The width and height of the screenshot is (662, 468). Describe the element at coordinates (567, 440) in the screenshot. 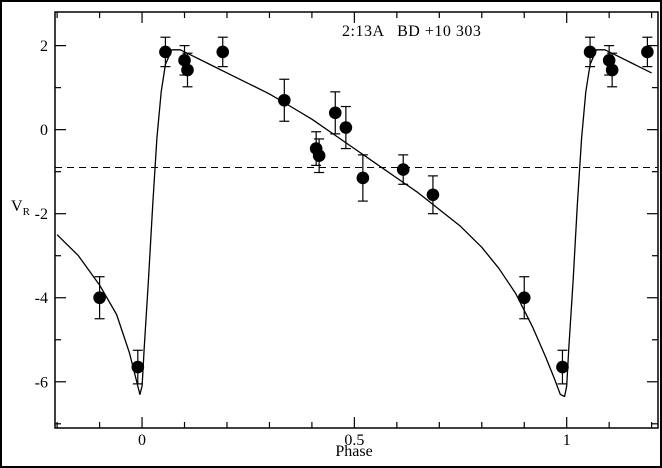

I see `x-tick-label: 1` at that location.